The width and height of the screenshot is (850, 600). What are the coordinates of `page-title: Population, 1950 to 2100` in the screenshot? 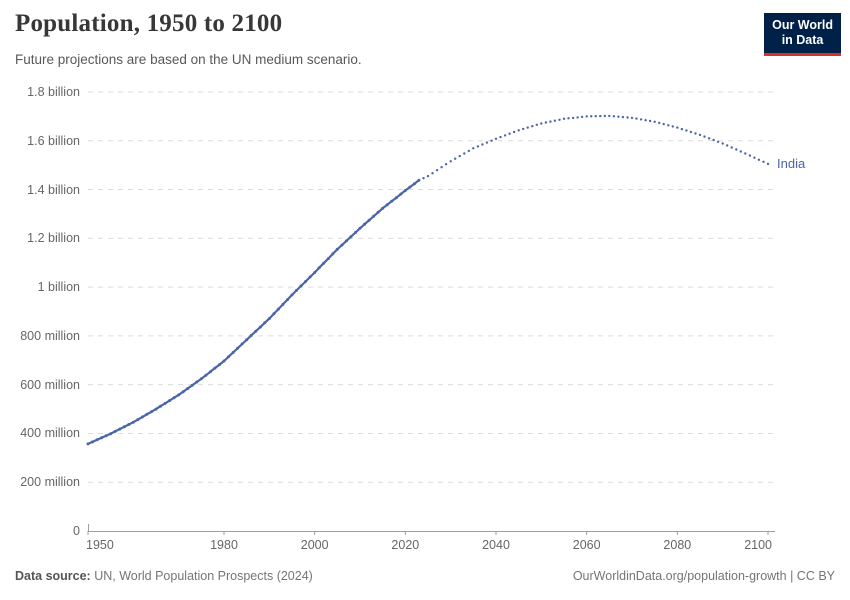 It's located at (149, 23).